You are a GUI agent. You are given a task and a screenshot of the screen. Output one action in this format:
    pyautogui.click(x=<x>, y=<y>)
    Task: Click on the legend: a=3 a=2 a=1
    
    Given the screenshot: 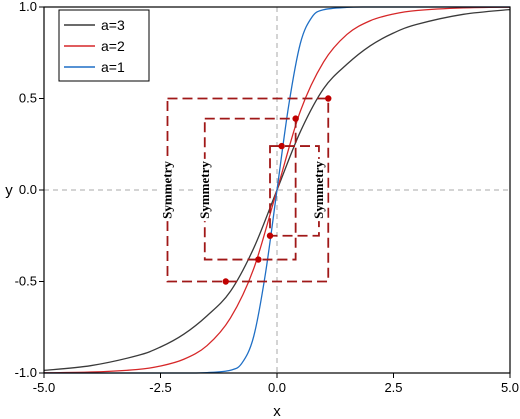 What is the action you would take?
    pyautogui.click(x=104, y=45)
    